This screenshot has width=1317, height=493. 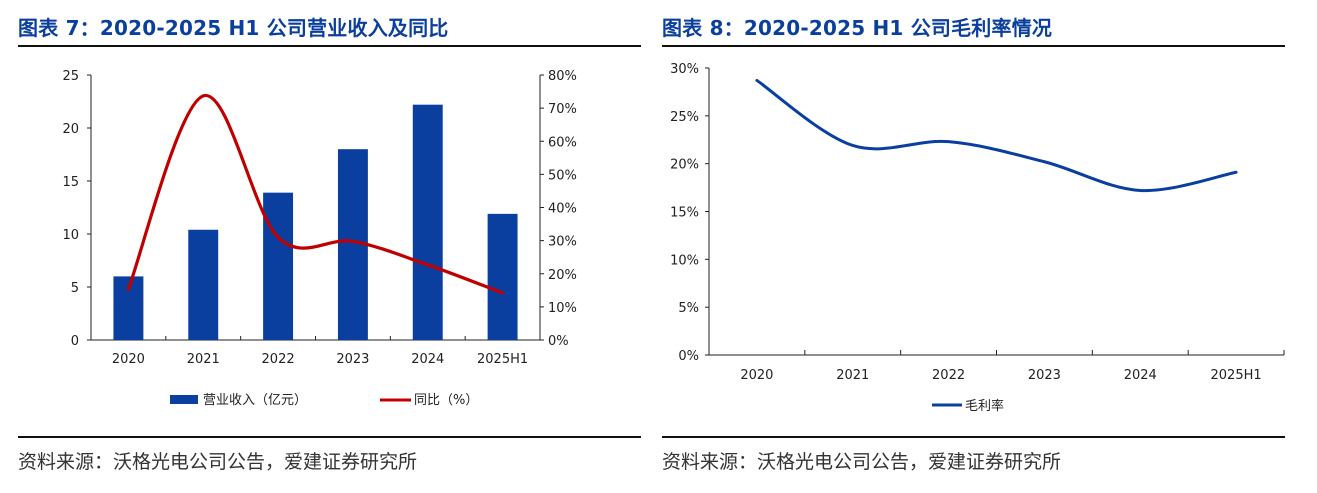 What do you see at coordinates (75, 341) in the screenshot?
I see `left-y-tick-label: 0` at bounding box center [75, 341].